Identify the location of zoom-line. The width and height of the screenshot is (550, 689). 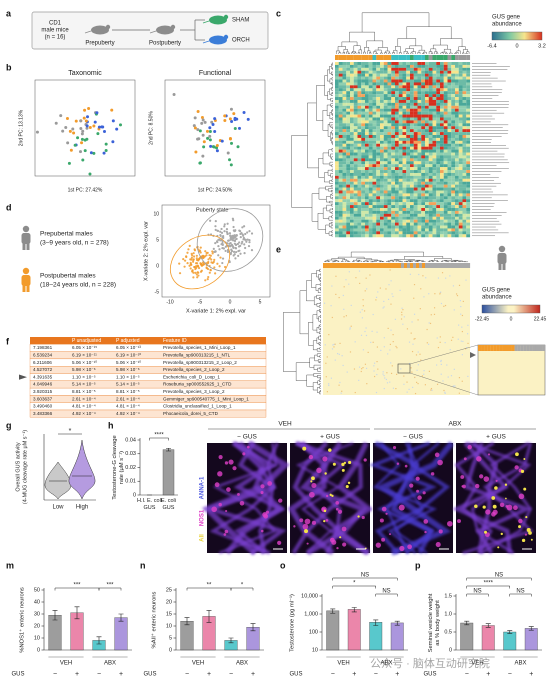
(444, 384).